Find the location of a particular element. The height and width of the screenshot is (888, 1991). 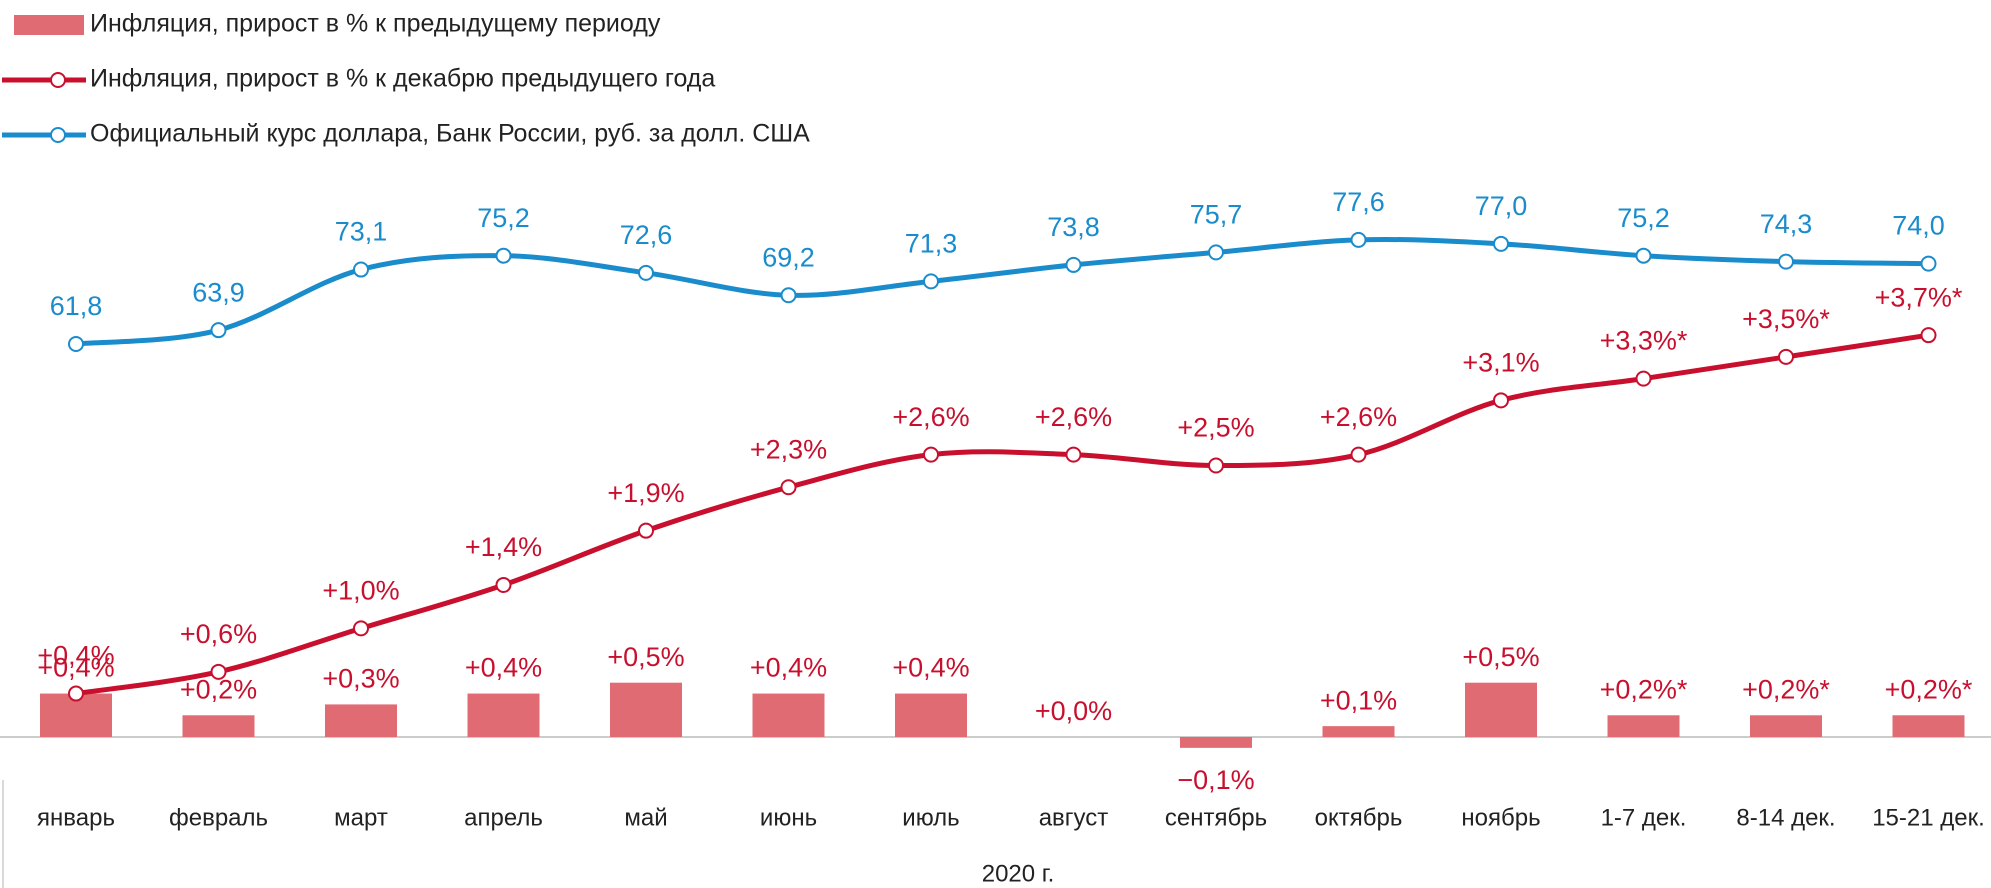

x-tick-label: июнь is located at coordinates (788, 817).